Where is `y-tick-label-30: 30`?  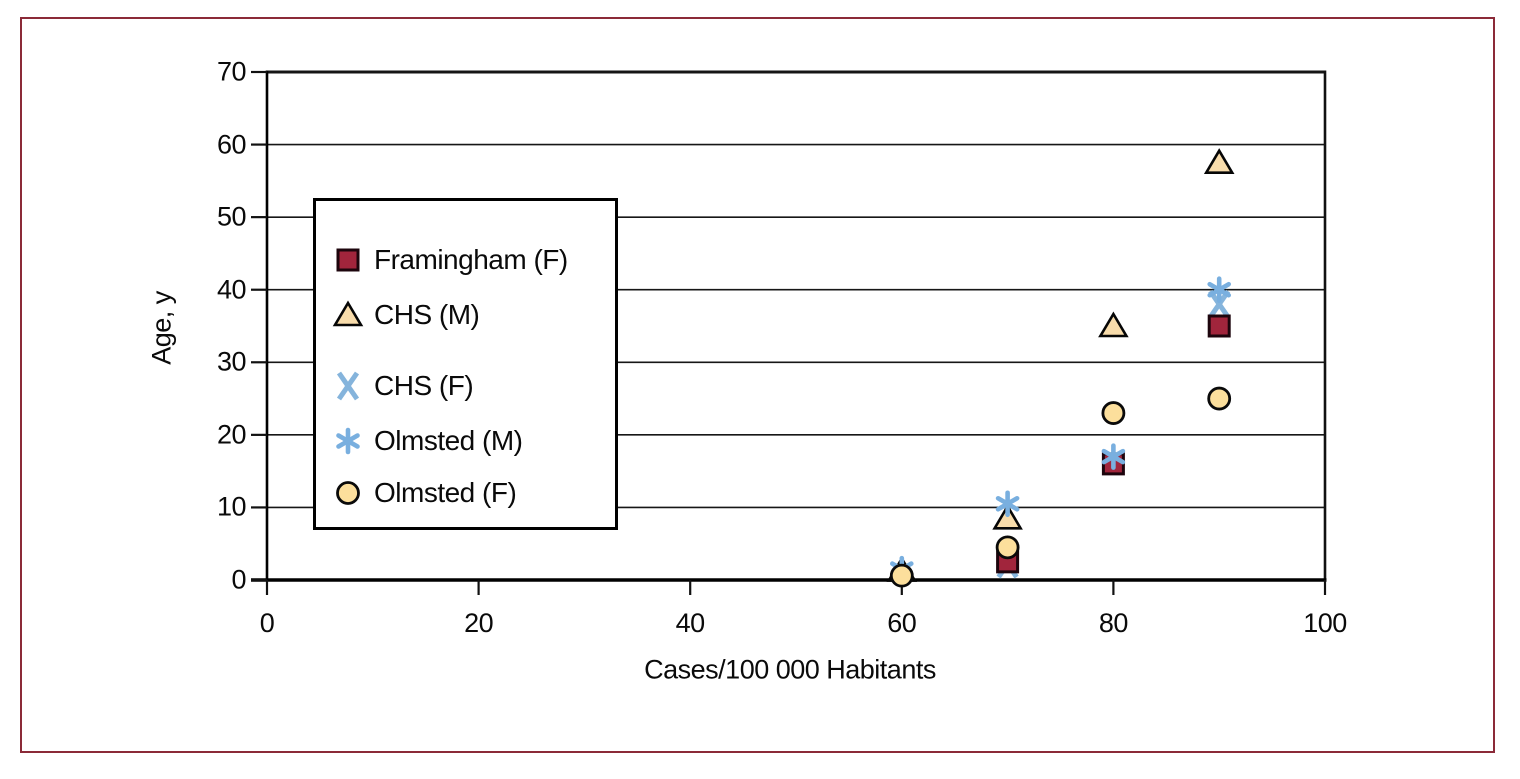
y-tick-label-30: 30 is located at coordinates (231, 361).